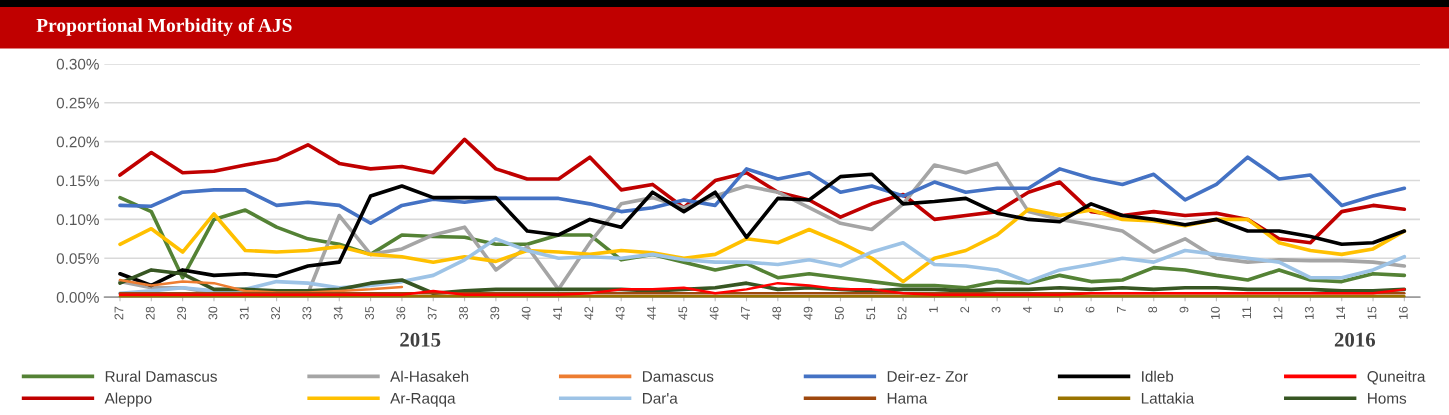 The height and width of the screenshot is (415, 1449). I want to click on x-tick-label: 13, so click(1309, 313).